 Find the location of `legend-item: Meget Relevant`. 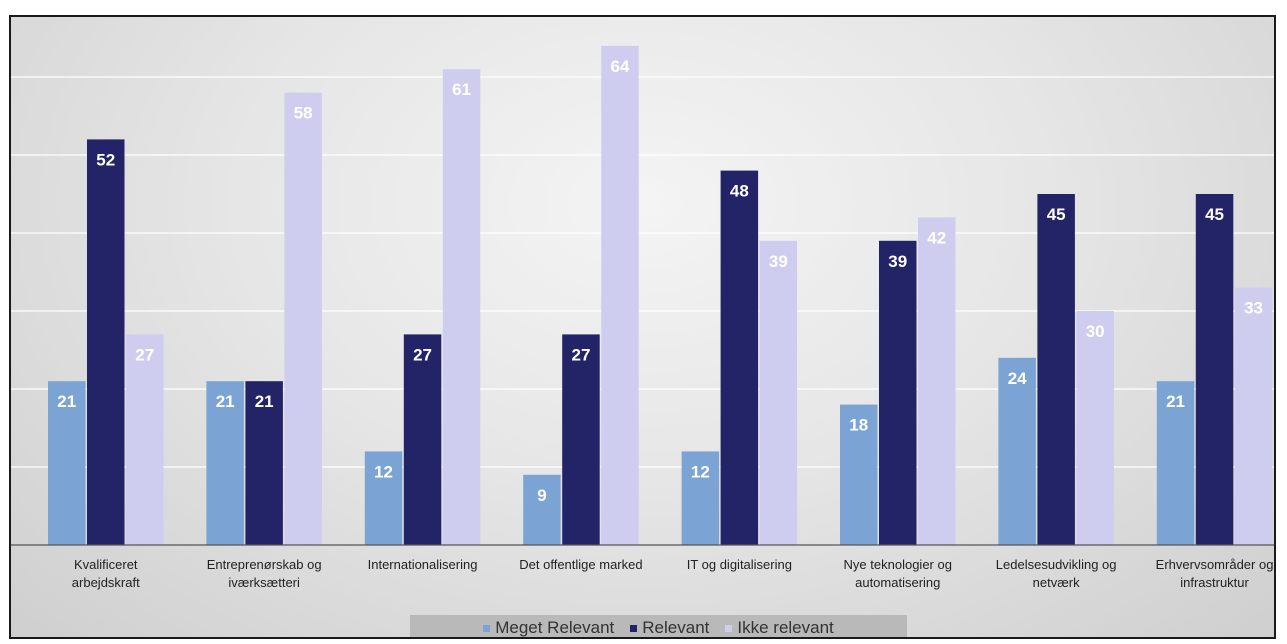

legend-item: Meget Relevant is located at coordinates (549, 627).